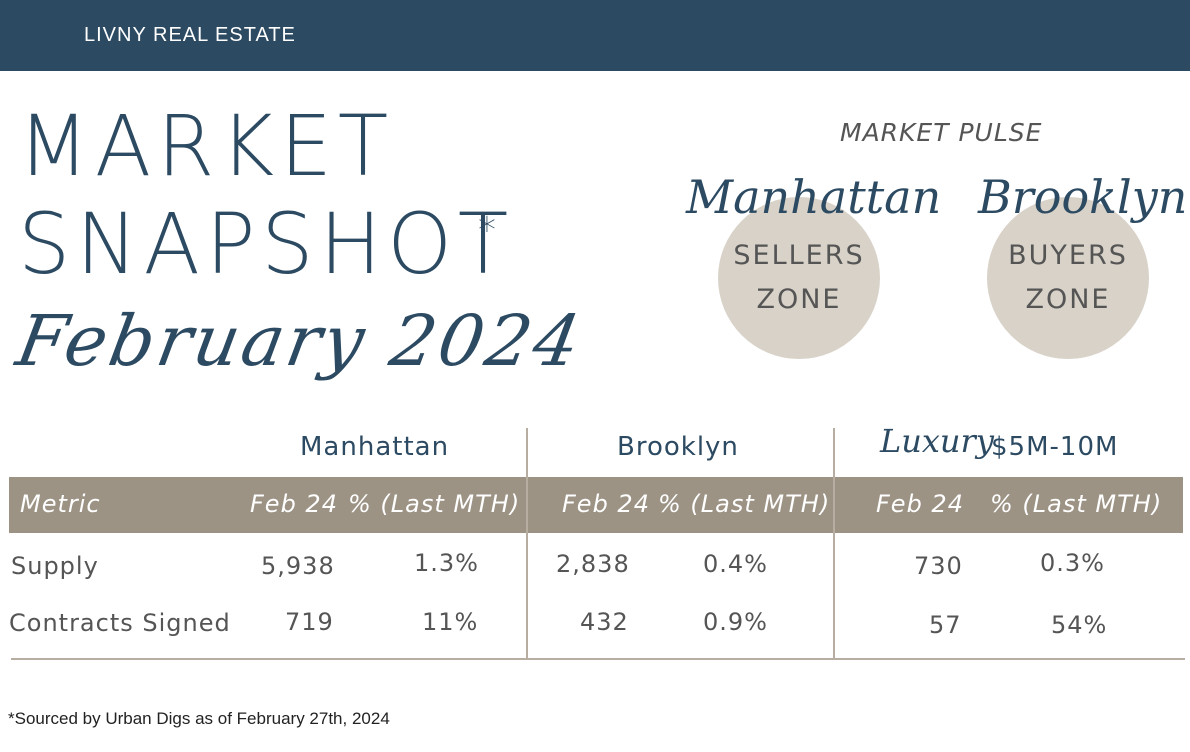 This screenshot has width=1190, height=752. Describe the element at coordinates (1079, 625) in the screenshot. I see `table-cell: 54%` at that location.